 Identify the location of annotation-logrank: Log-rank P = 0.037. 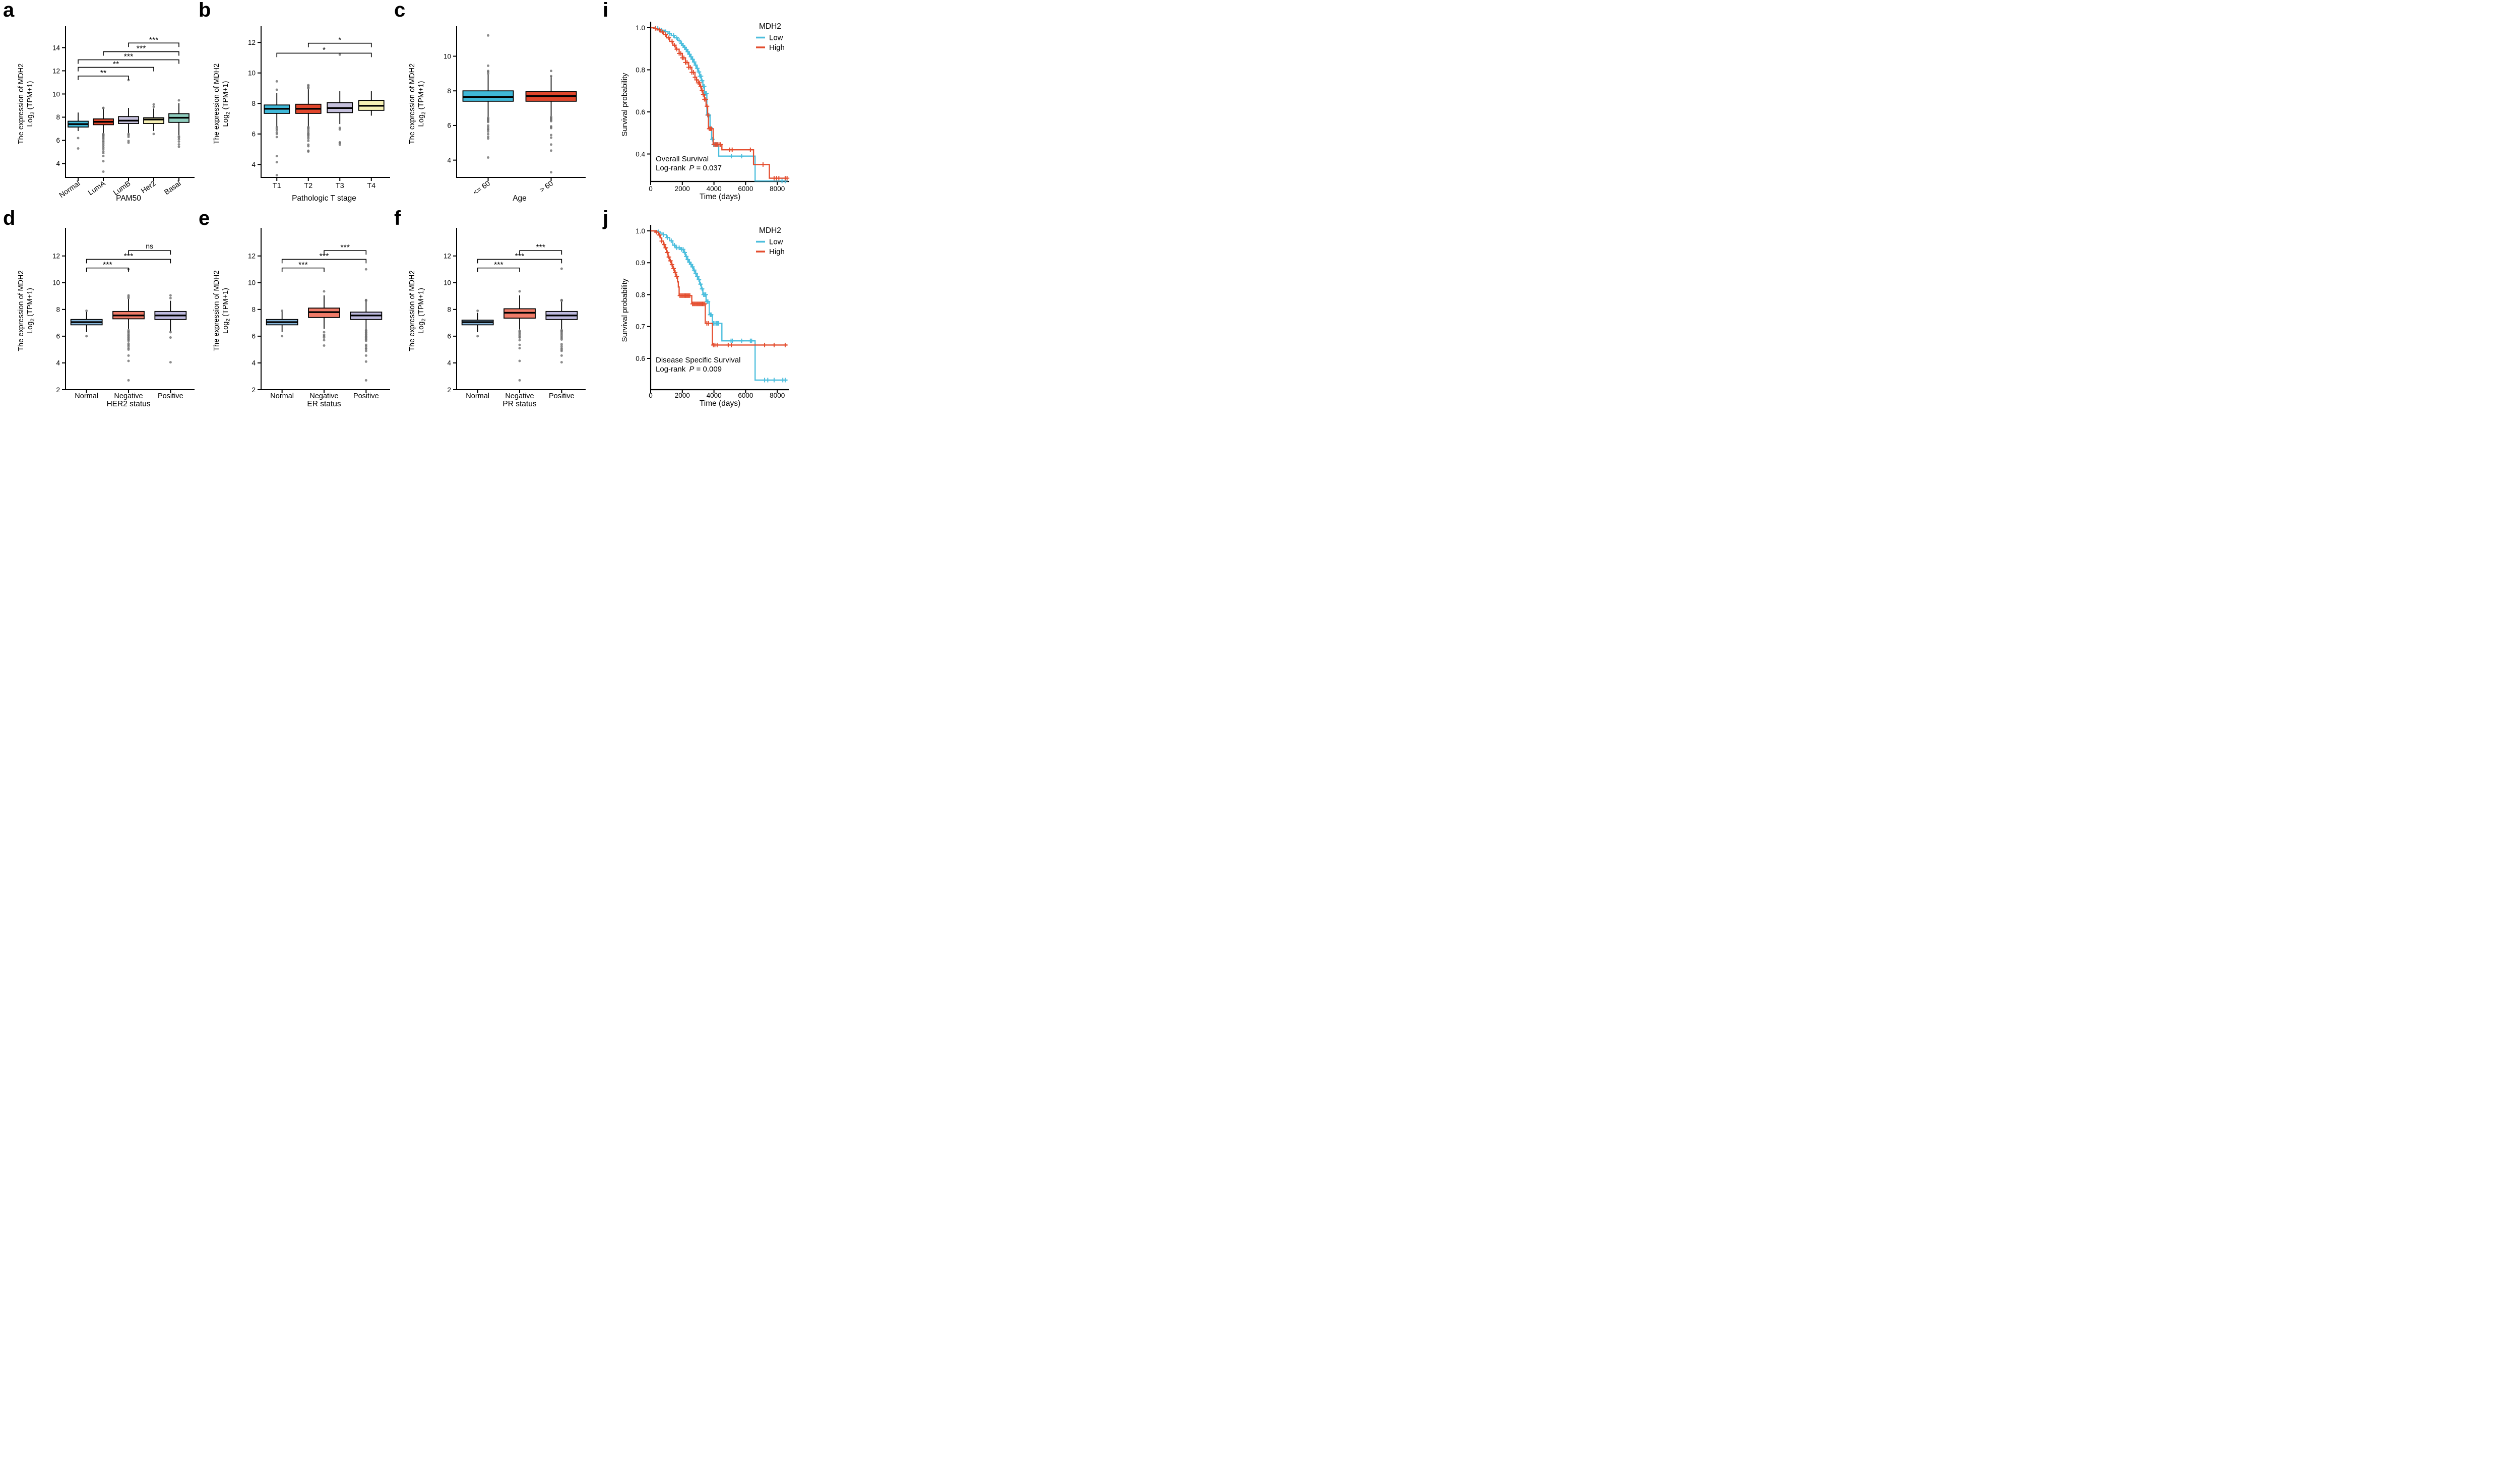
(689, 168).